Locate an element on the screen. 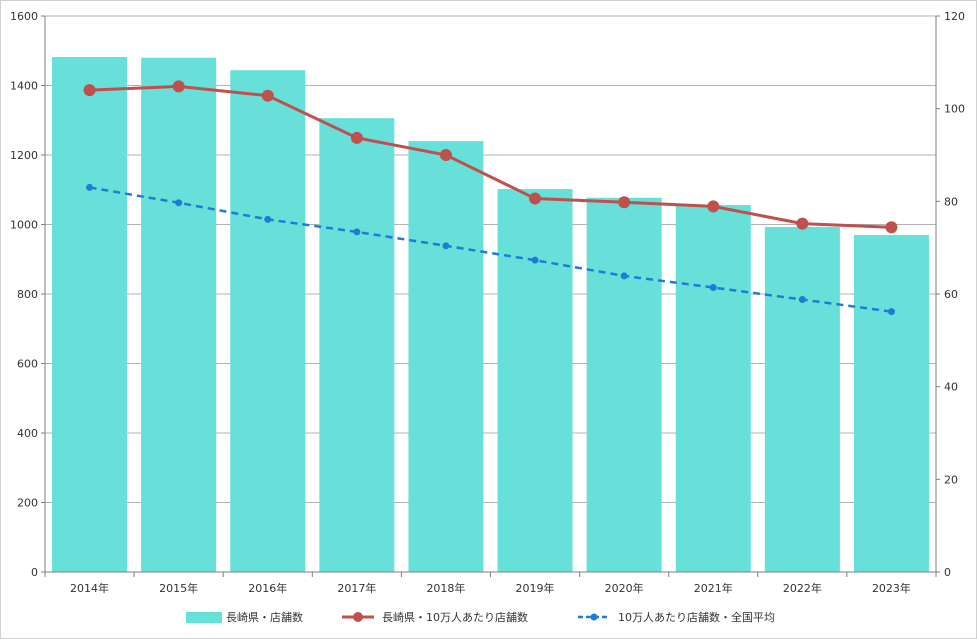  left-tick-label: 1200 is located at coordinates (24, 155).